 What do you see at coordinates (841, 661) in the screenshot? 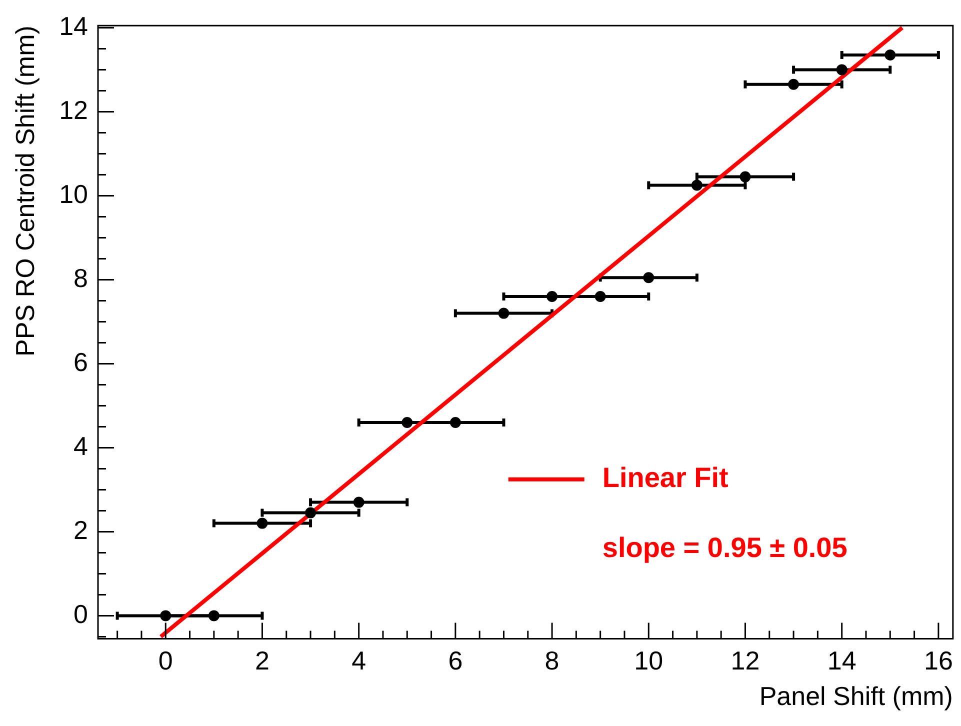
I see `x-tick-label: 14` at bounding box center [841, 661].